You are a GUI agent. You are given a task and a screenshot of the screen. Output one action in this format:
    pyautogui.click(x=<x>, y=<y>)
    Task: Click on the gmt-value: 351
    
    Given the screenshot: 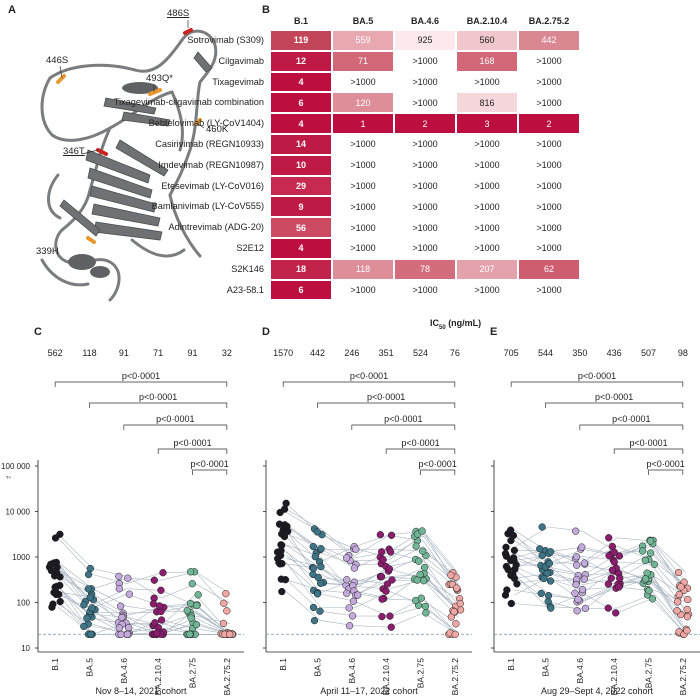 What is the action you would take?
    pyautogui.click(x=386, y=353)
    